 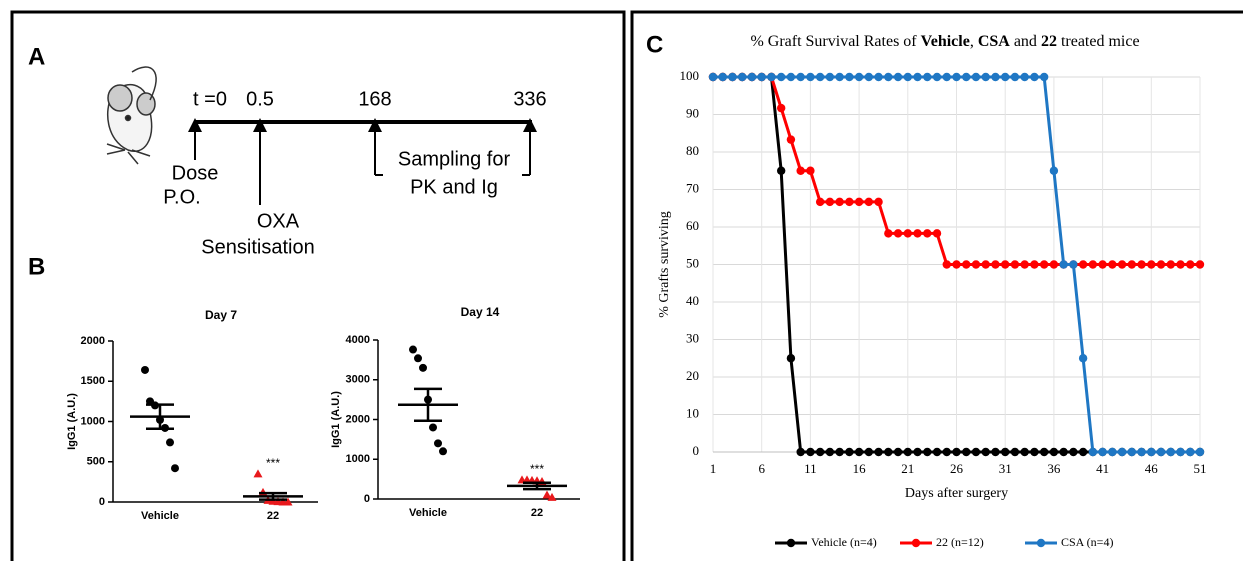 What do you see at coordinates (945, 41) in the screenshot?
I see `title-part: Vehicle` at bounding box center [945, 41].